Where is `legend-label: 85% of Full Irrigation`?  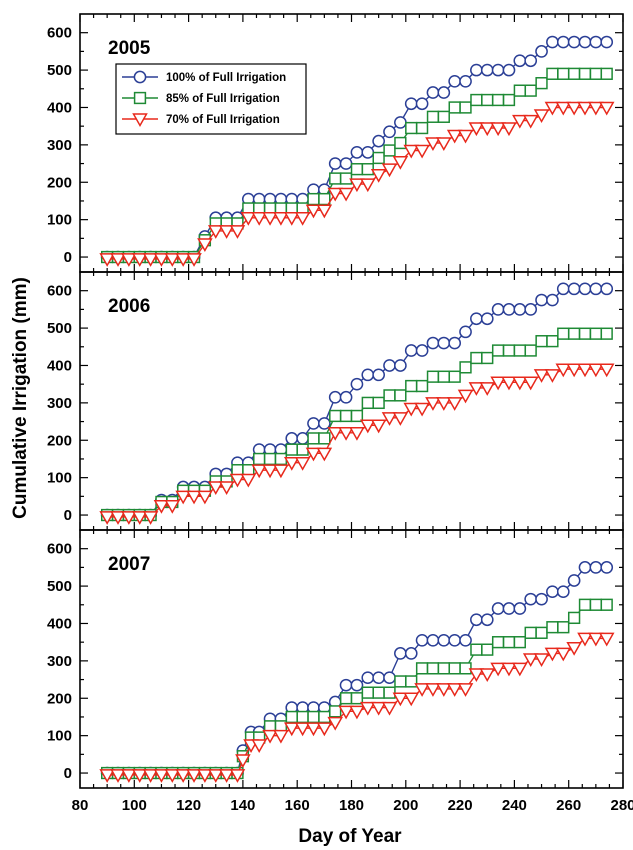
legend-label: 85% of Full Irrigation is located at coordinates (223, 99).